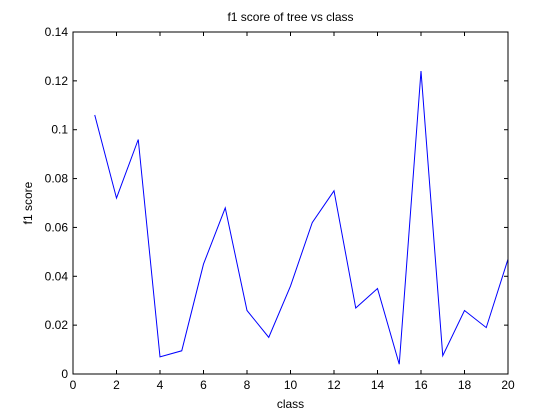 The width and height of the screenshot is (560, 420). I want to click on chart-title: f1 score of tree vs class, so click(290, 17).